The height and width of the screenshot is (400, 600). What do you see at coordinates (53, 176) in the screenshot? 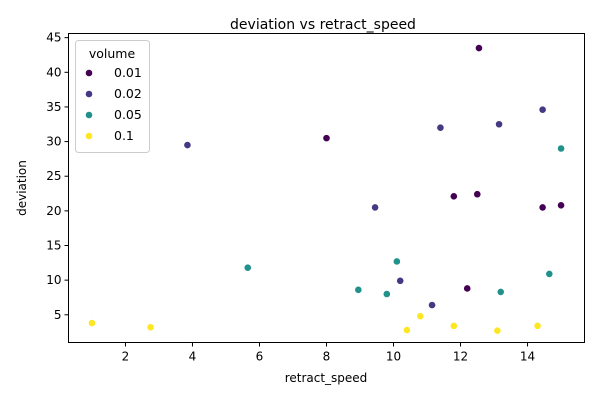
I see `y-tick-label: 25` at bounding box center [53, 176].